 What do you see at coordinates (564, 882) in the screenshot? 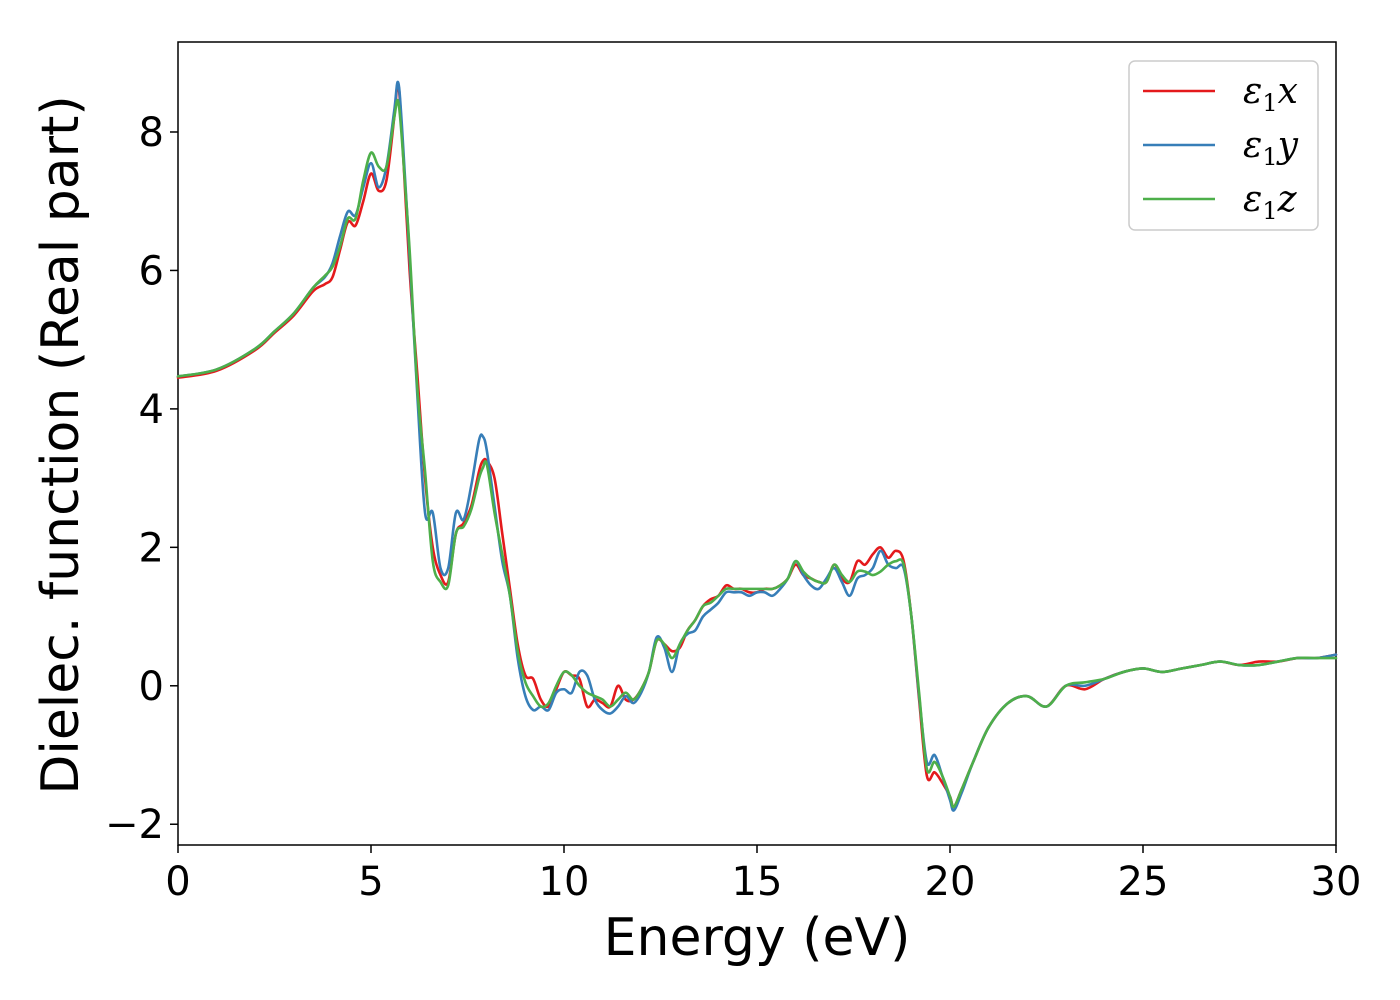
I see `x-tick-label: 10` at bounding box center [564, 882].